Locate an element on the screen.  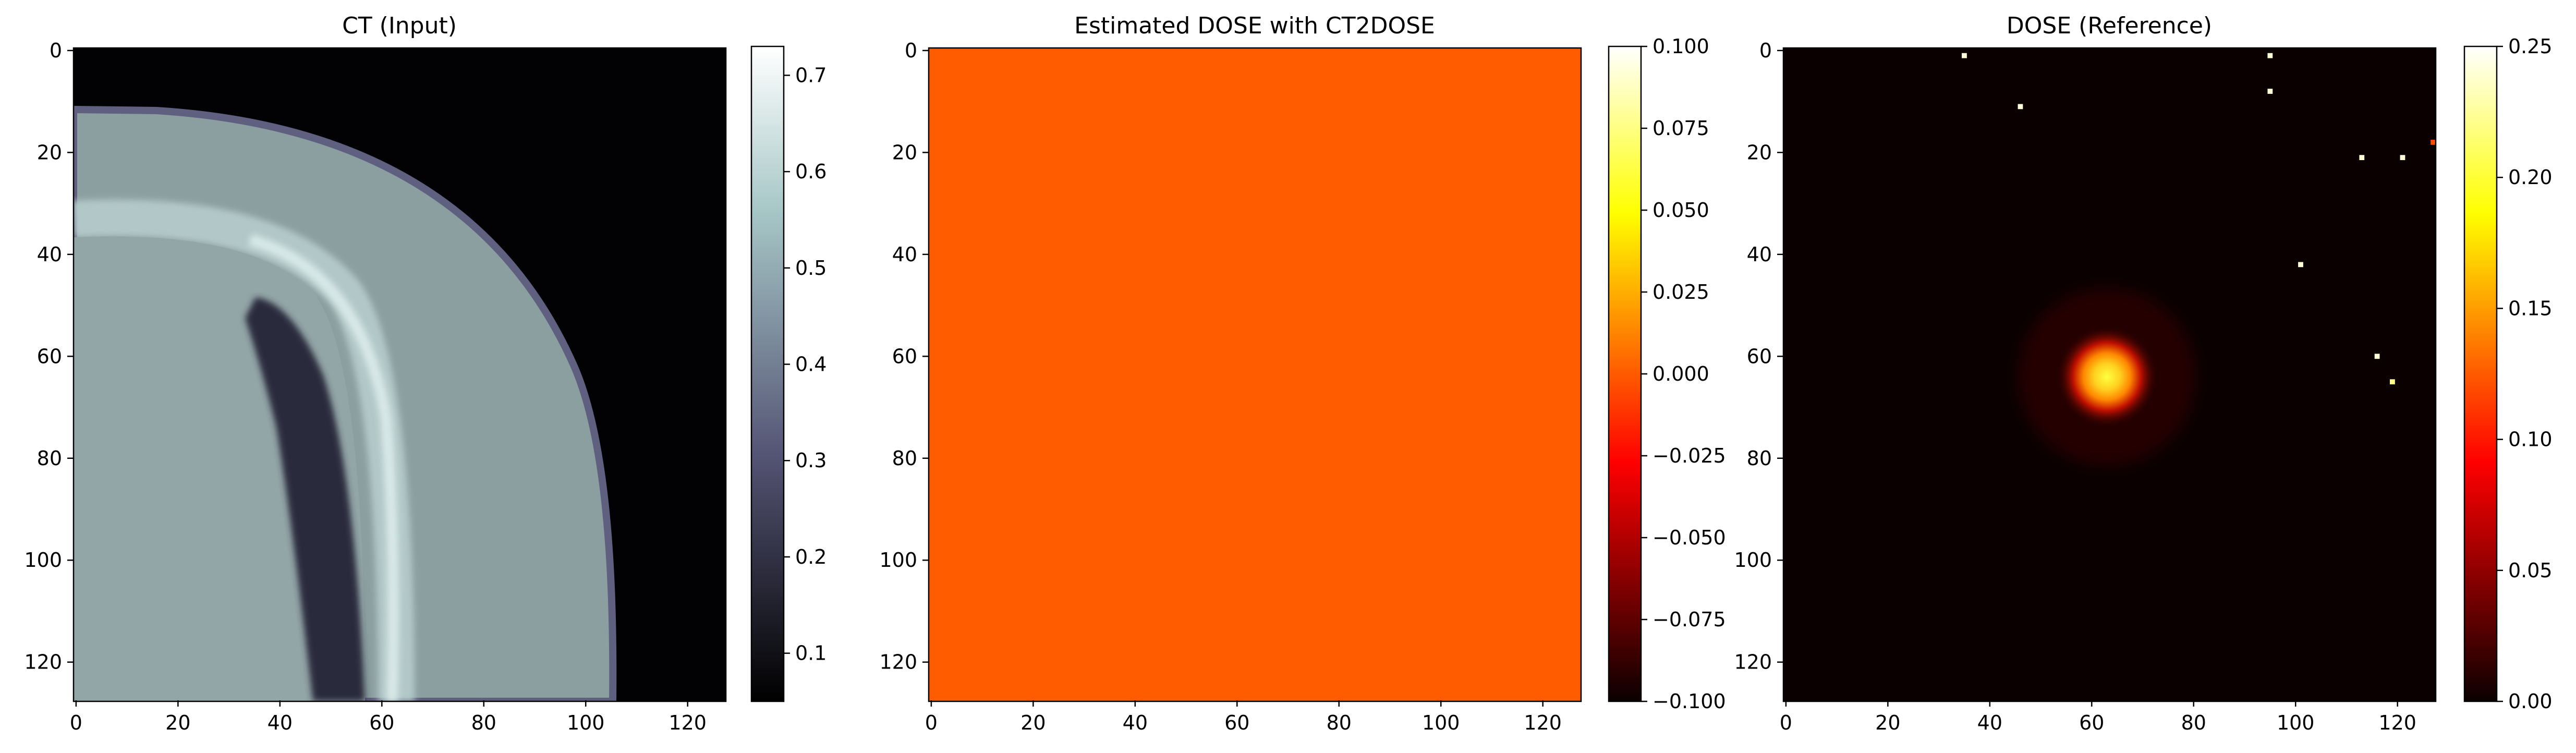
ct-xtick-label: 40 is located at coordinates (280, 722).